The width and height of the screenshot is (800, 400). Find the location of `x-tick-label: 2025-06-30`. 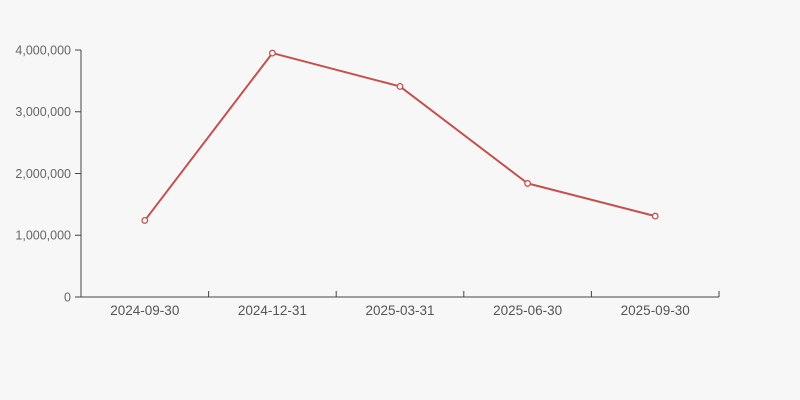

x-tick-label: 2025-06-30 is located at coordinates (527, 310).